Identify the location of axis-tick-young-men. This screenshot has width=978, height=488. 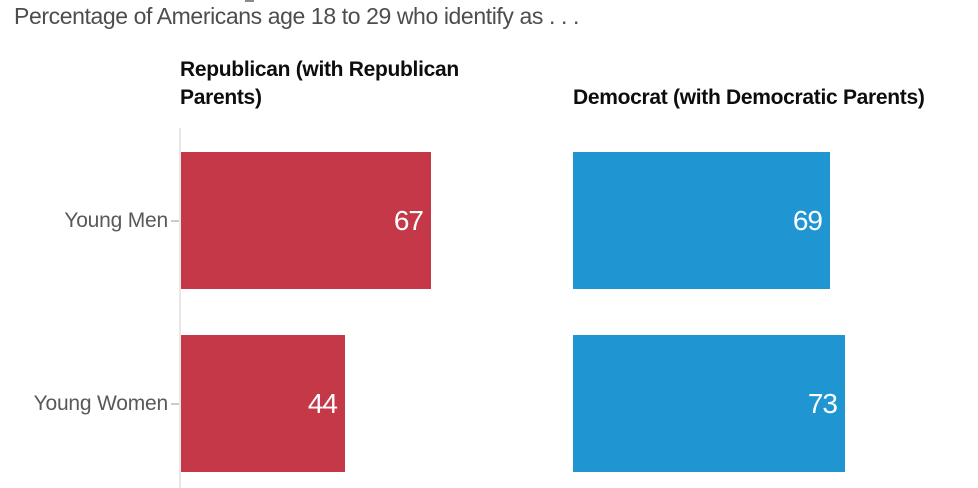
(175, 221).